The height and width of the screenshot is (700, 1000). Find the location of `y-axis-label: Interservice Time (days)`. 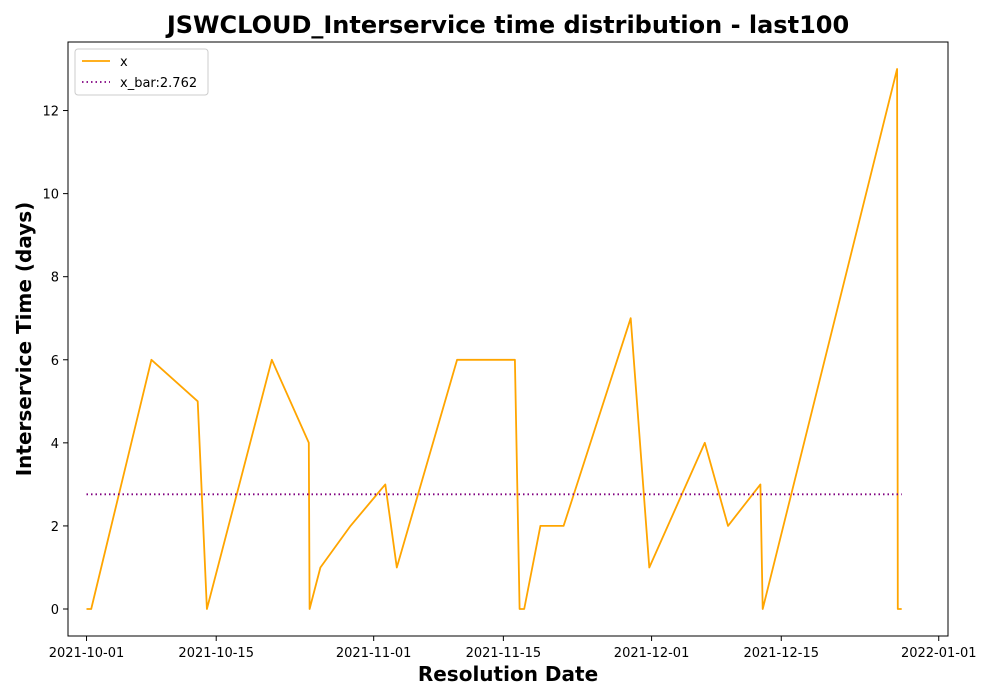

y-axis-label: Interservice Time (days) is located at coordinates (24, 339).